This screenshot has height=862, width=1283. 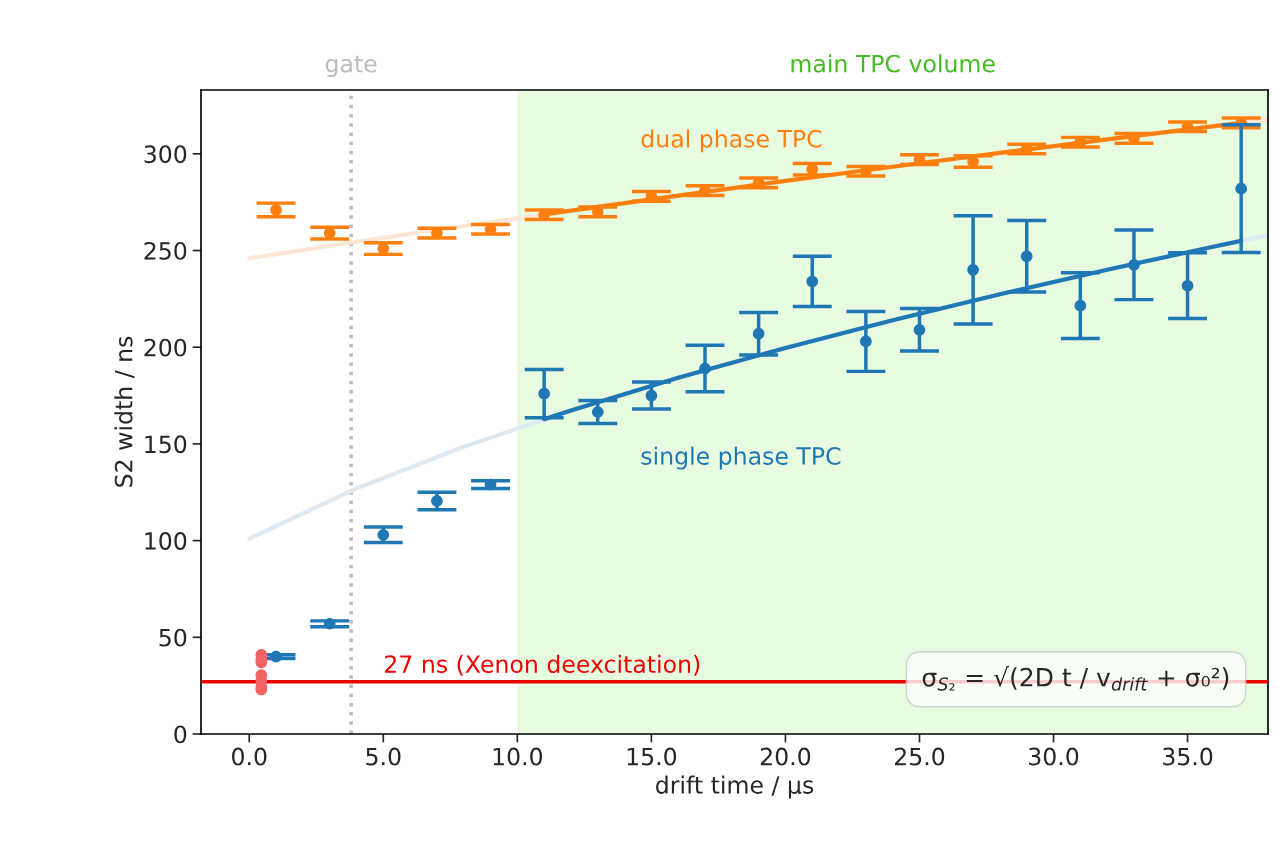 I want to click on ref-line-label: gate, so click(x=351, y=66).